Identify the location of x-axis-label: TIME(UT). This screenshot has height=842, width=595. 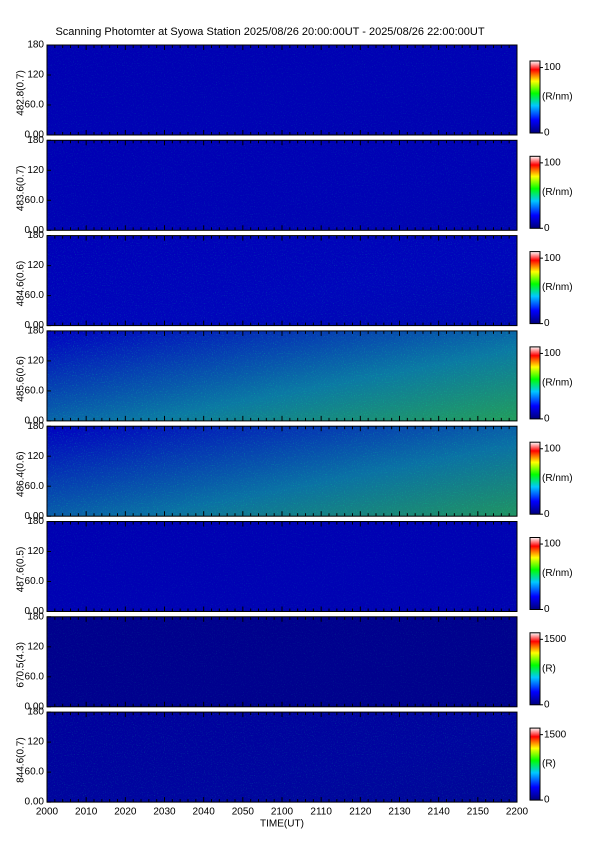
(282, 824).